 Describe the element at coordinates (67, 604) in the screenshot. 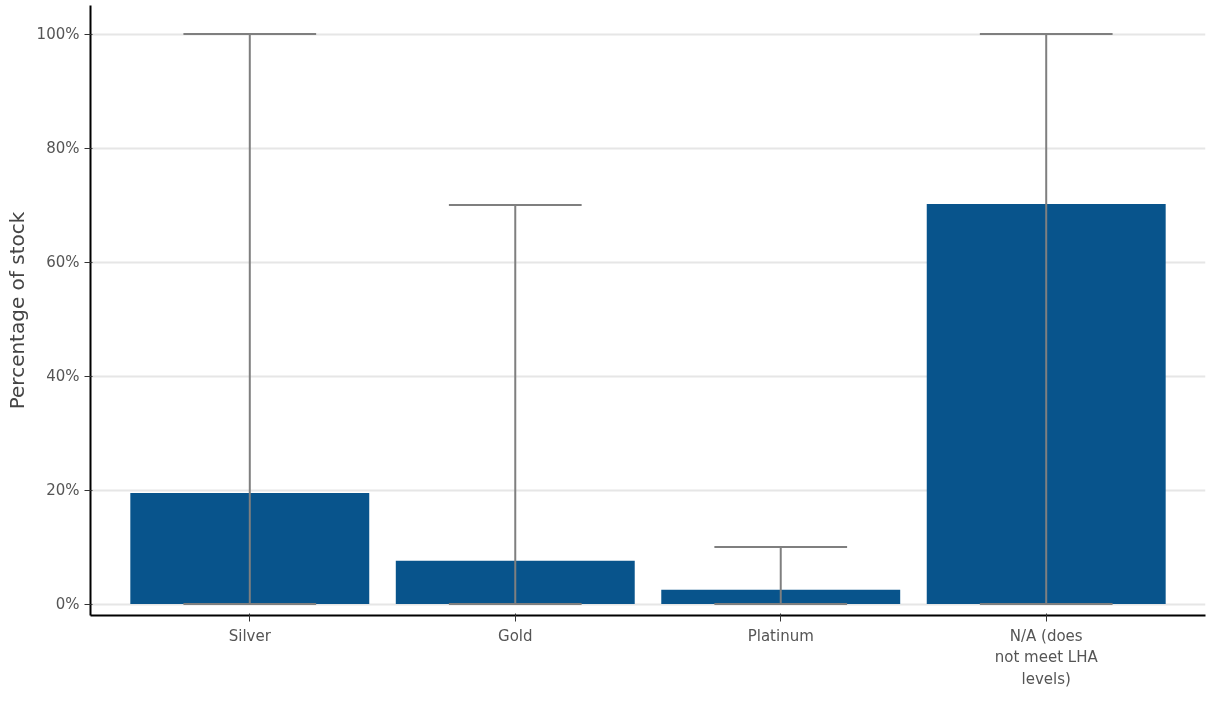

I see `y-tick-label: 0%` at that location.